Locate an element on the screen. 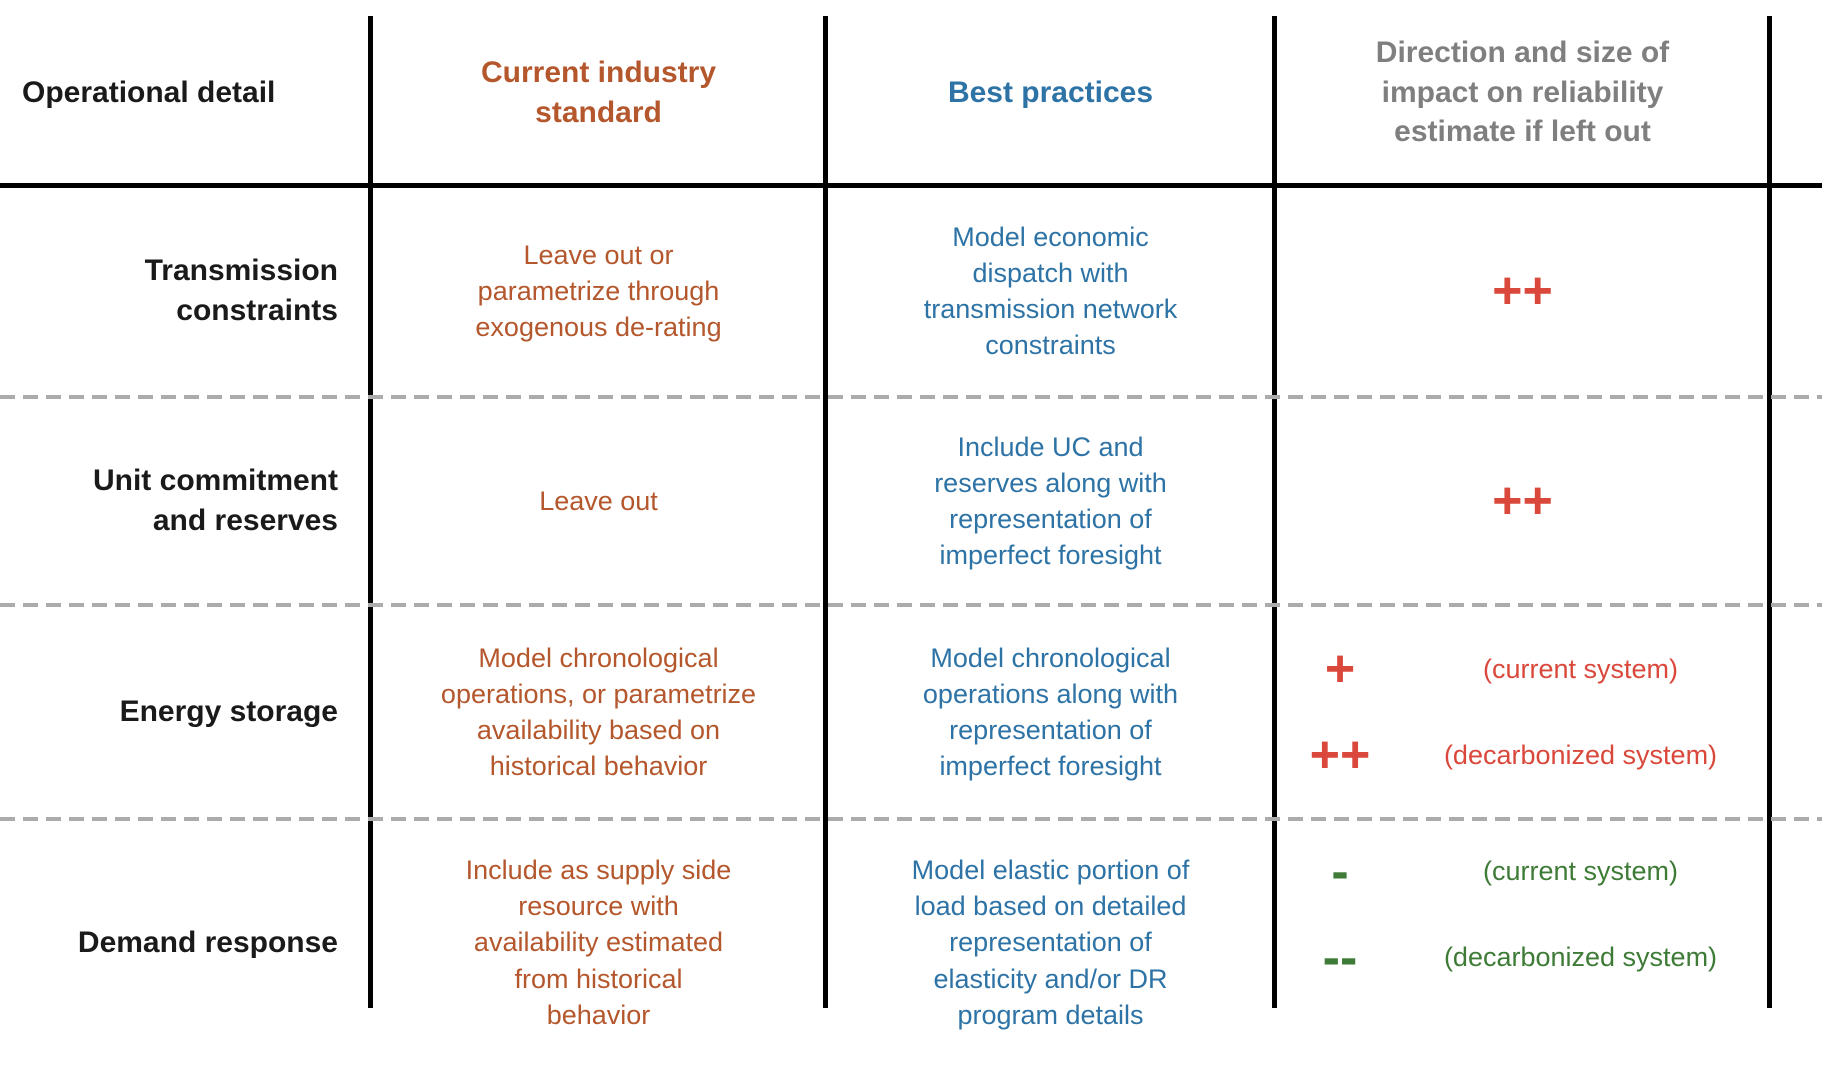 The width and height of the screenshot is (1822, 1066). row-header-transmission-constraints: Transmission constraints is located at coordinates (185, 291).